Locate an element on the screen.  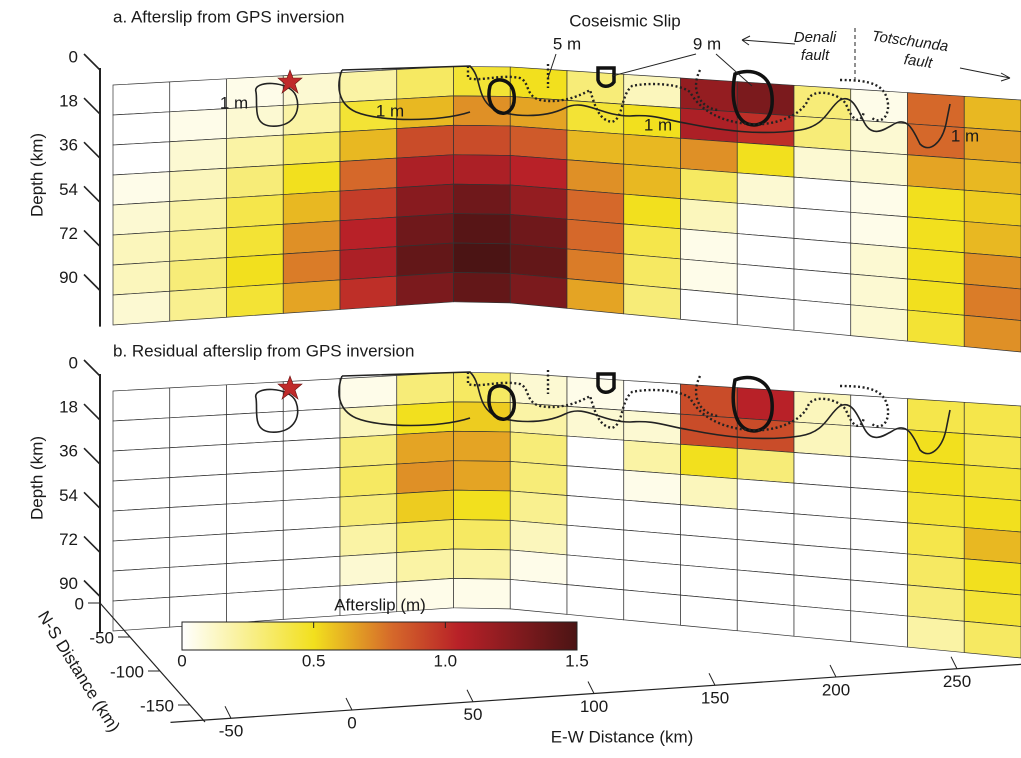
colorbar-label: Afterslip (m) is located at coordinates (380, 604).